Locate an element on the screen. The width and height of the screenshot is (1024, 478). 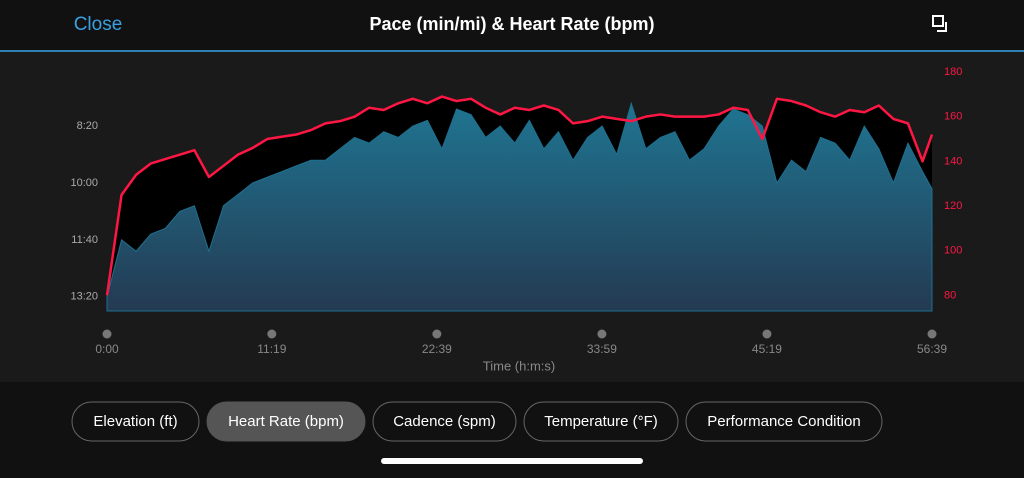
x-tick-label: 56:39 is located at coordinates (932, 349).